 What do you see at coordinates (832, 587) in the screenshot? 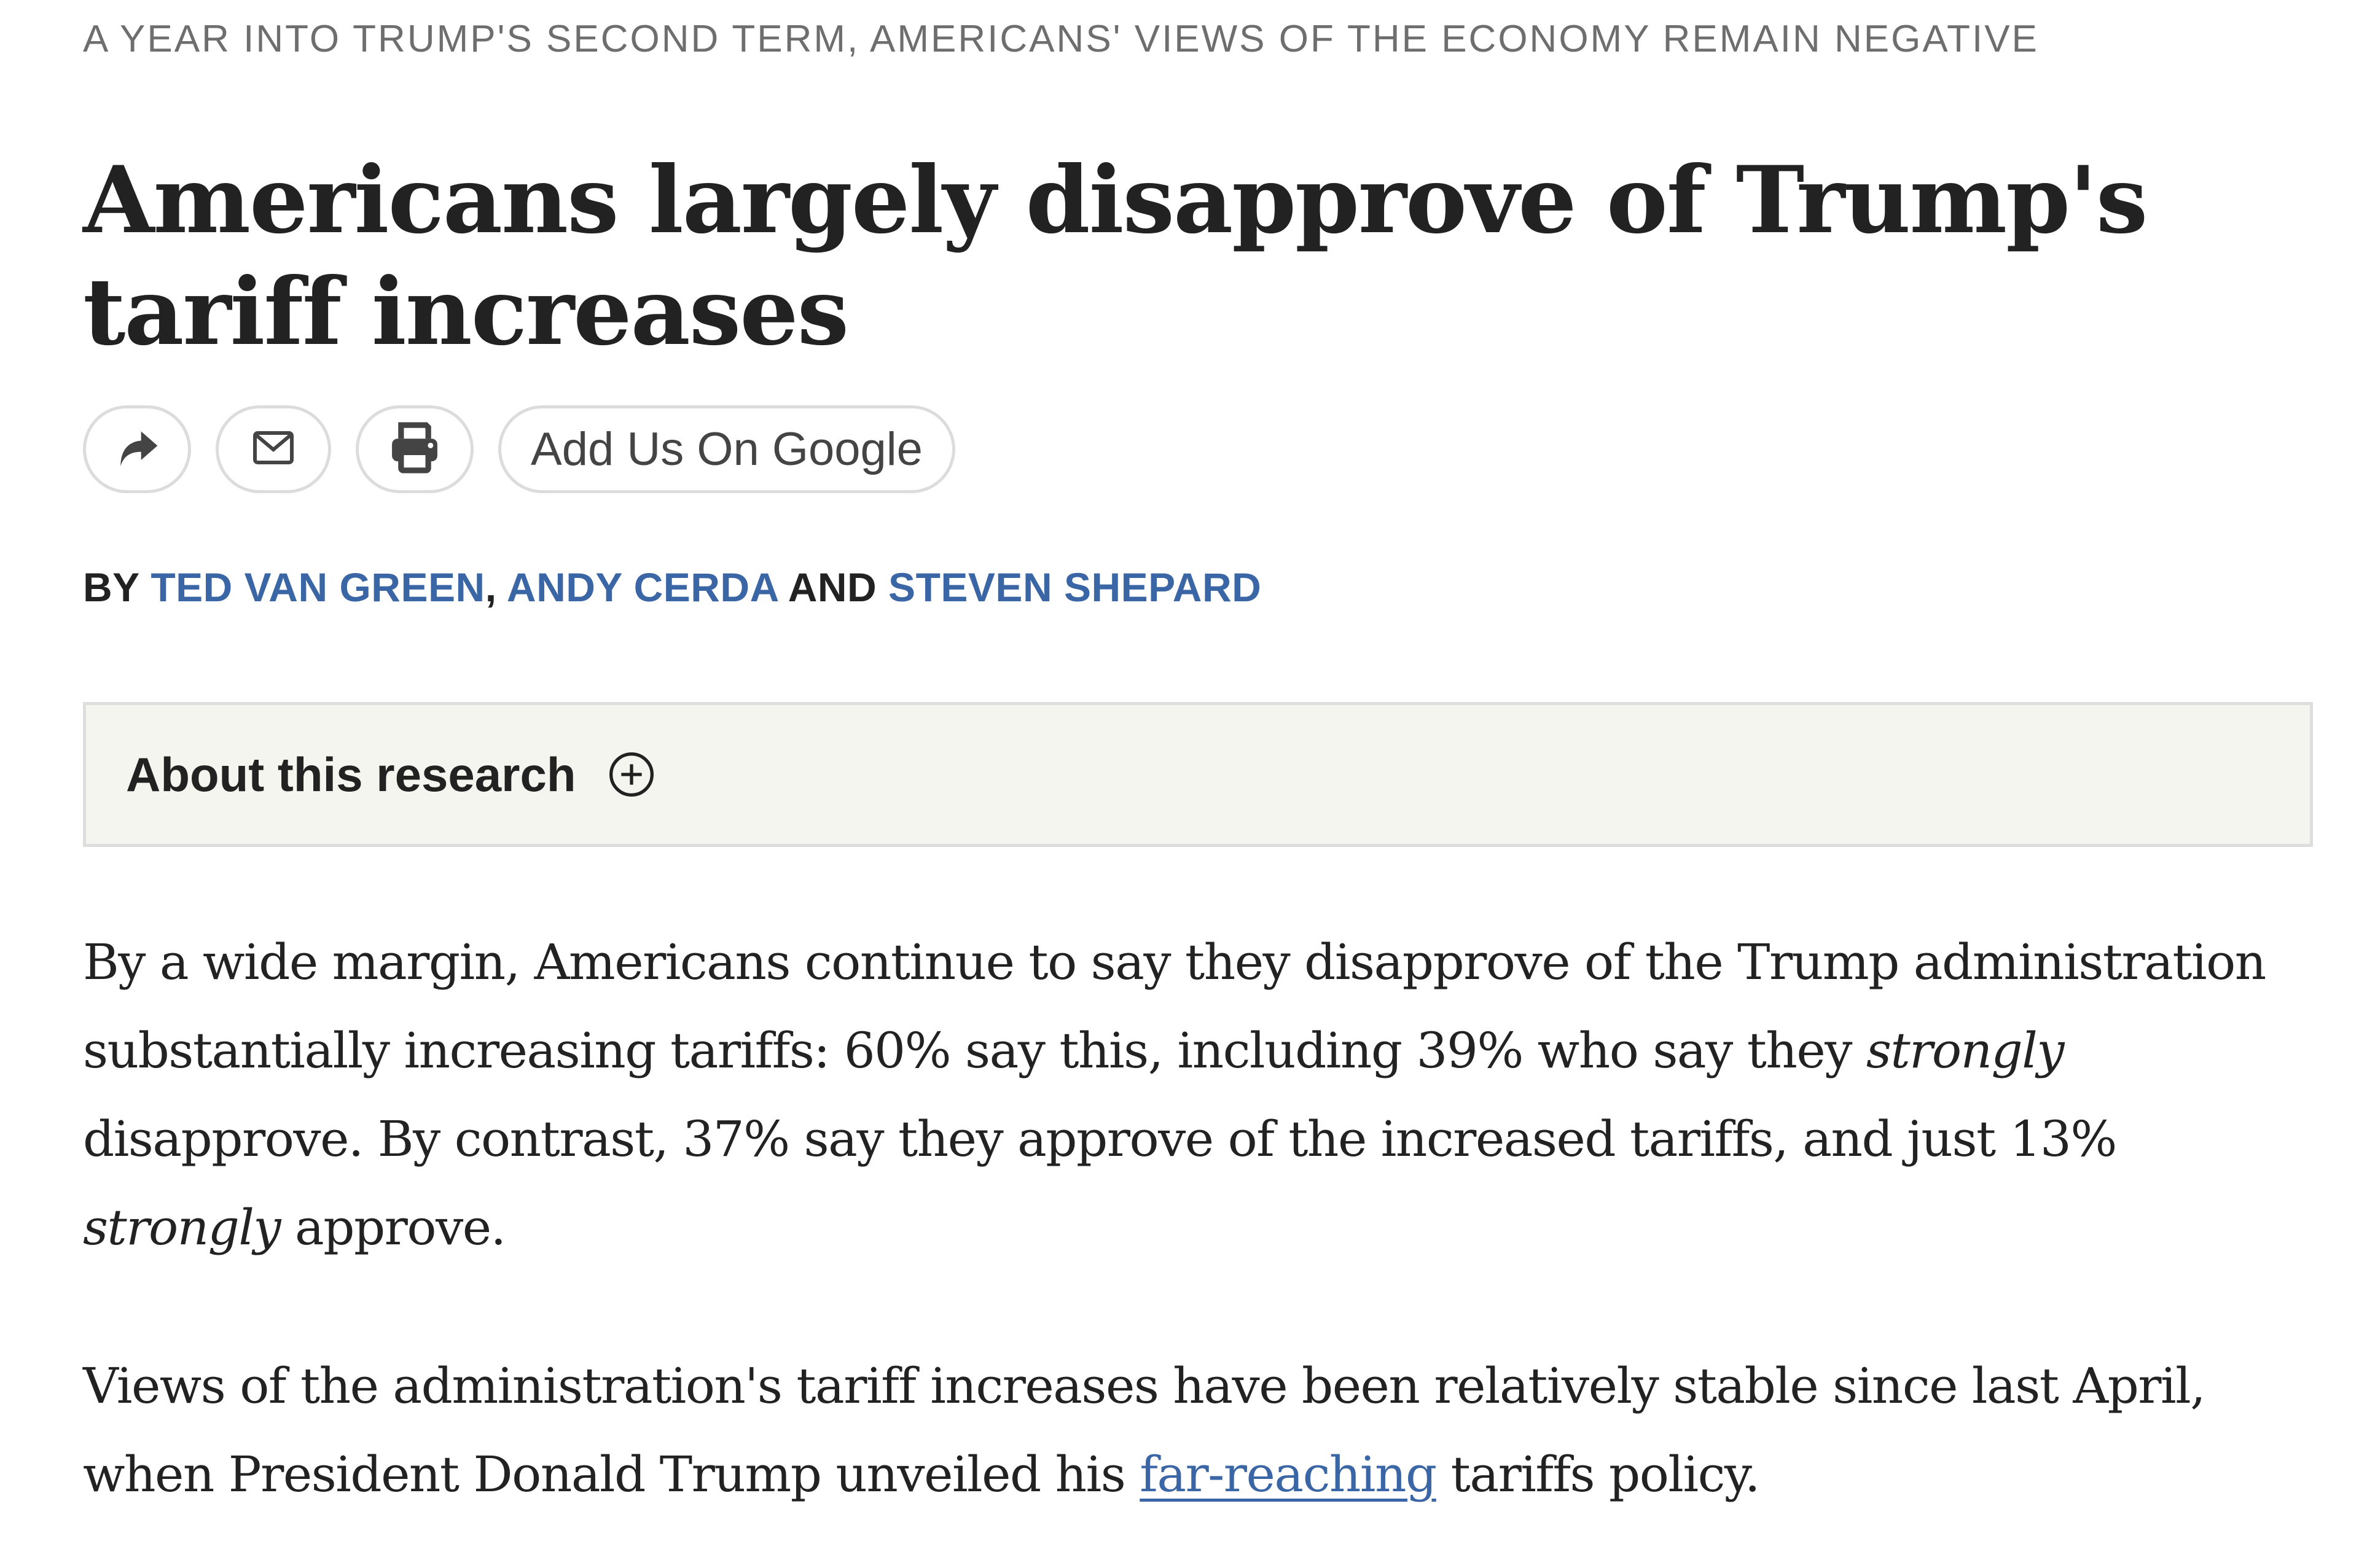
I see `byline-conjunction: AND` at bounding box center [832, 587].